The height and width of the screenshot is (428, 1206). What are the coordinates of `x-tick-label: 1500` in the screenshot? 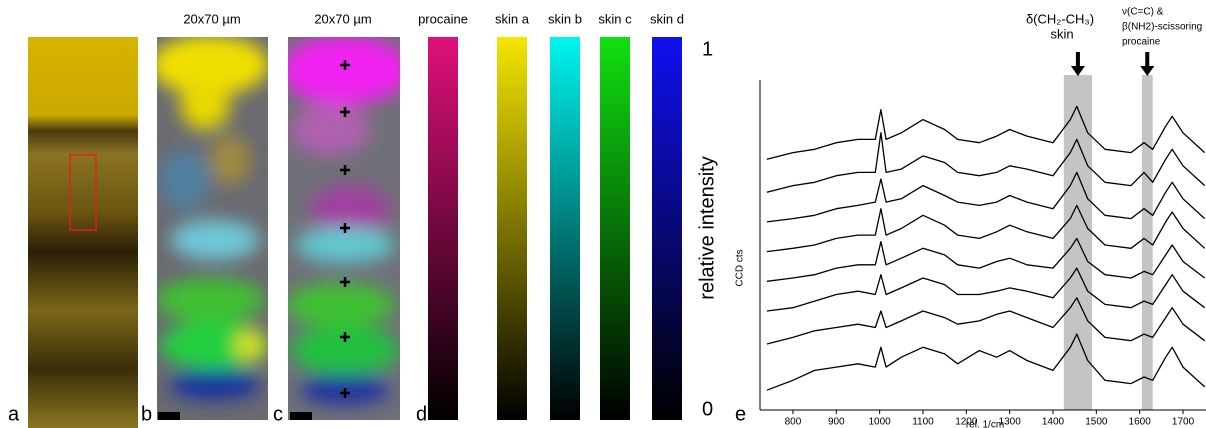 It's located at (1096, 422).